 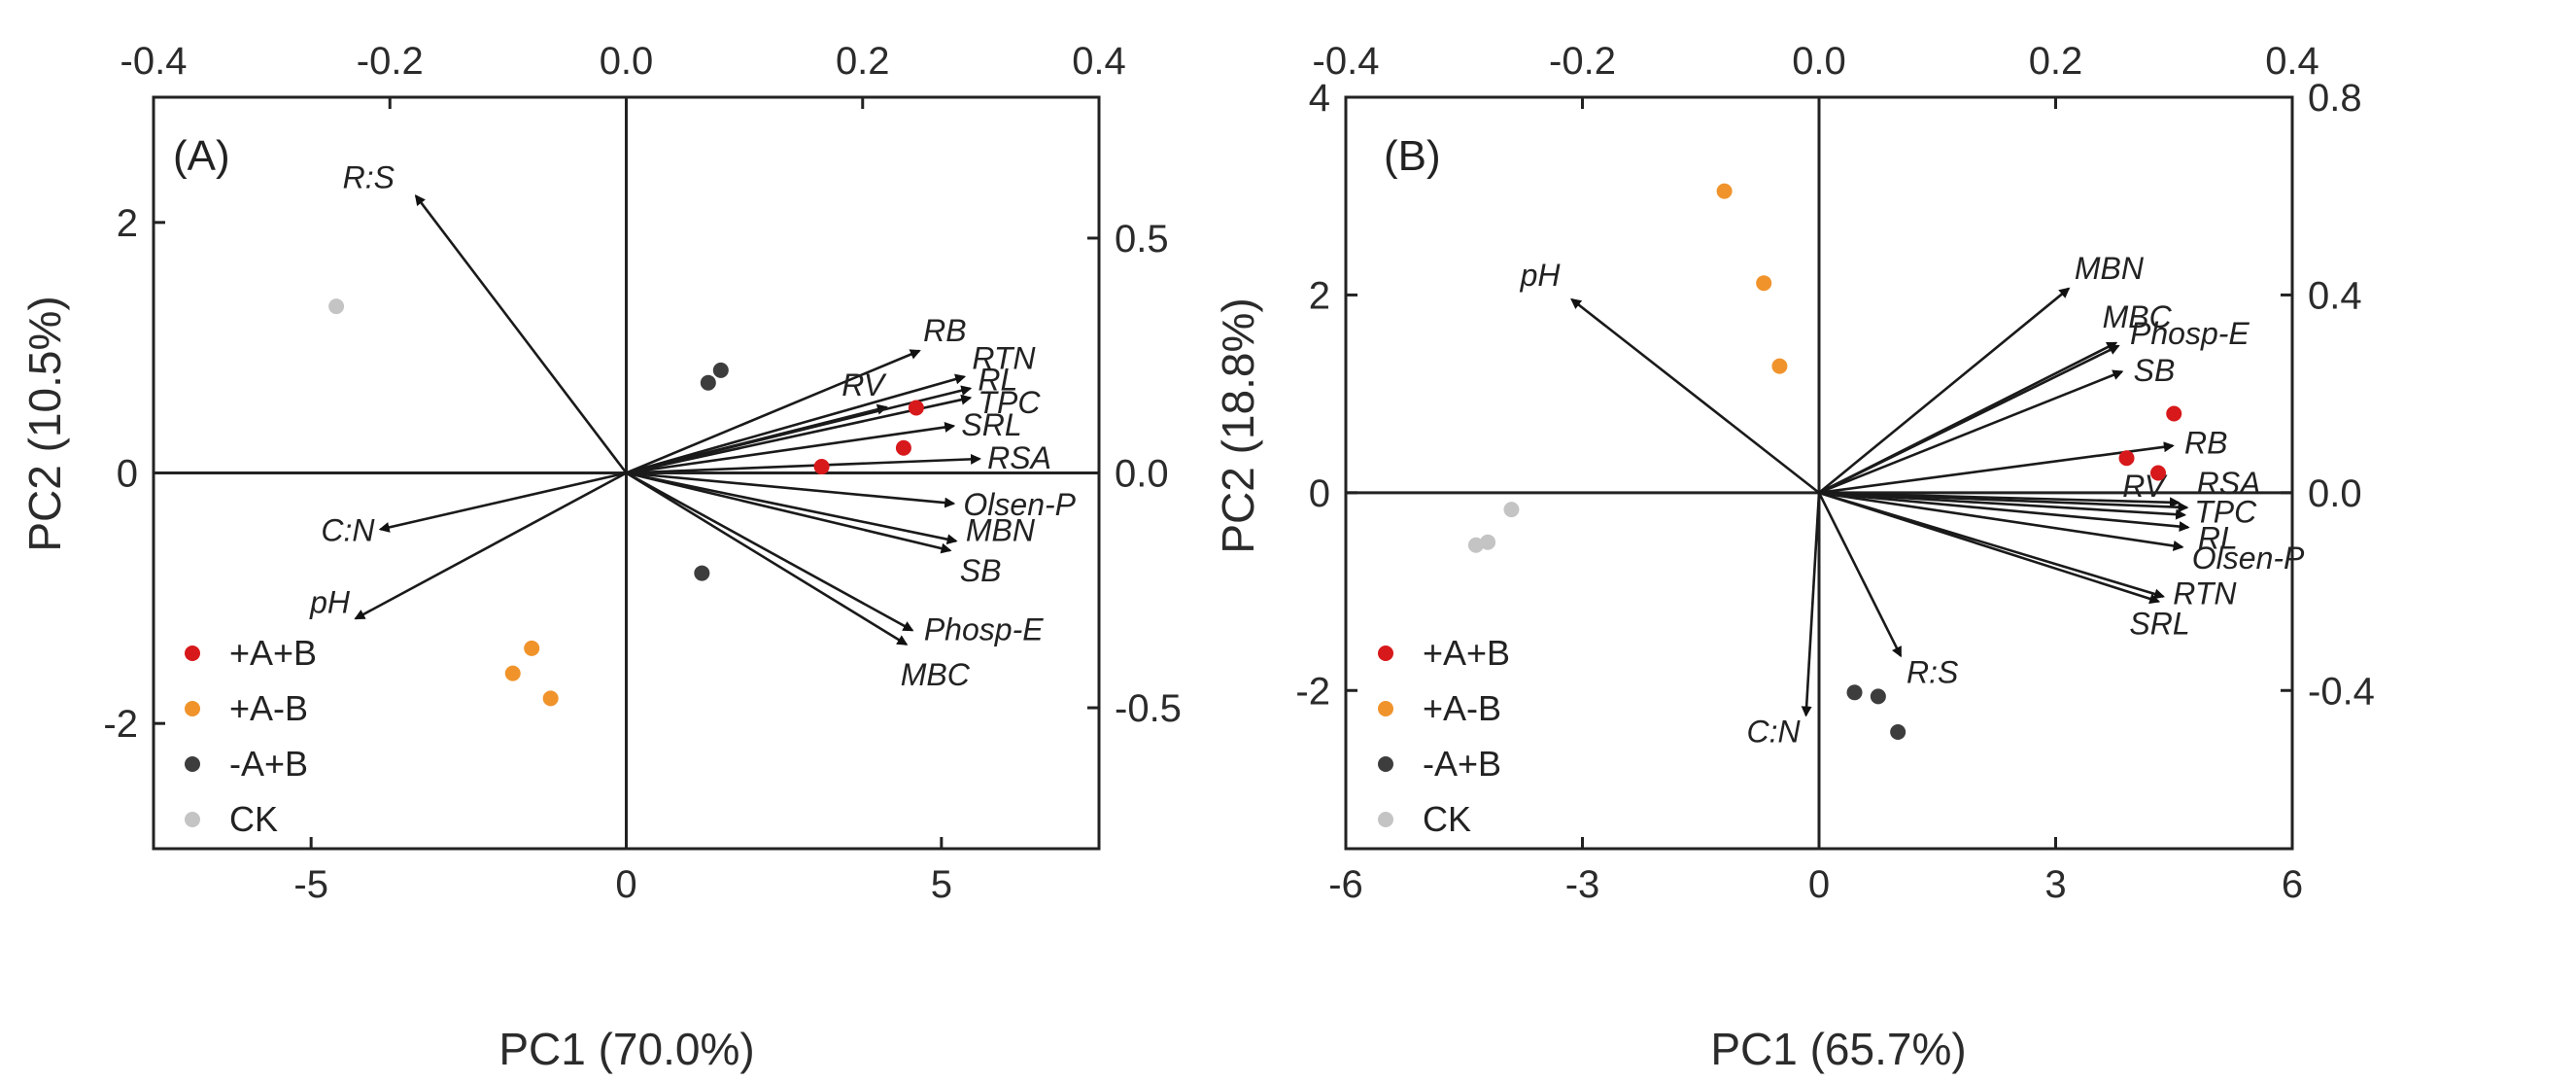 I want to click on panel-a-loading-label-ph: pH, so click(x=330, y=601).